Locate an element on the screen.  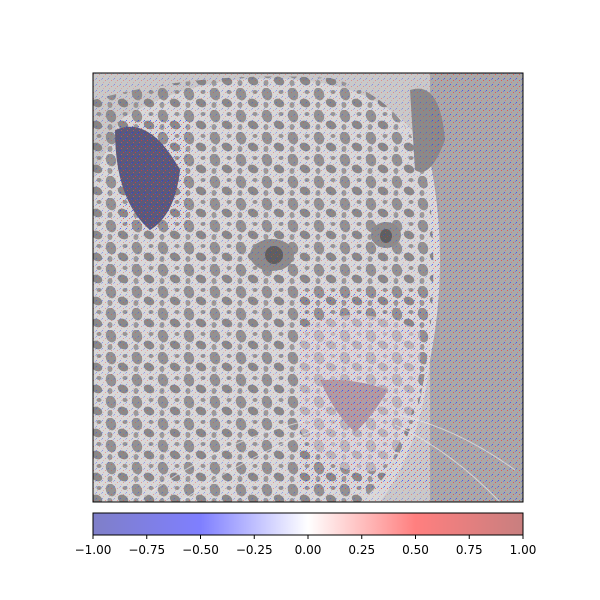
colorbar-tick-label: −0.50 is located at coordinates (200, 550).